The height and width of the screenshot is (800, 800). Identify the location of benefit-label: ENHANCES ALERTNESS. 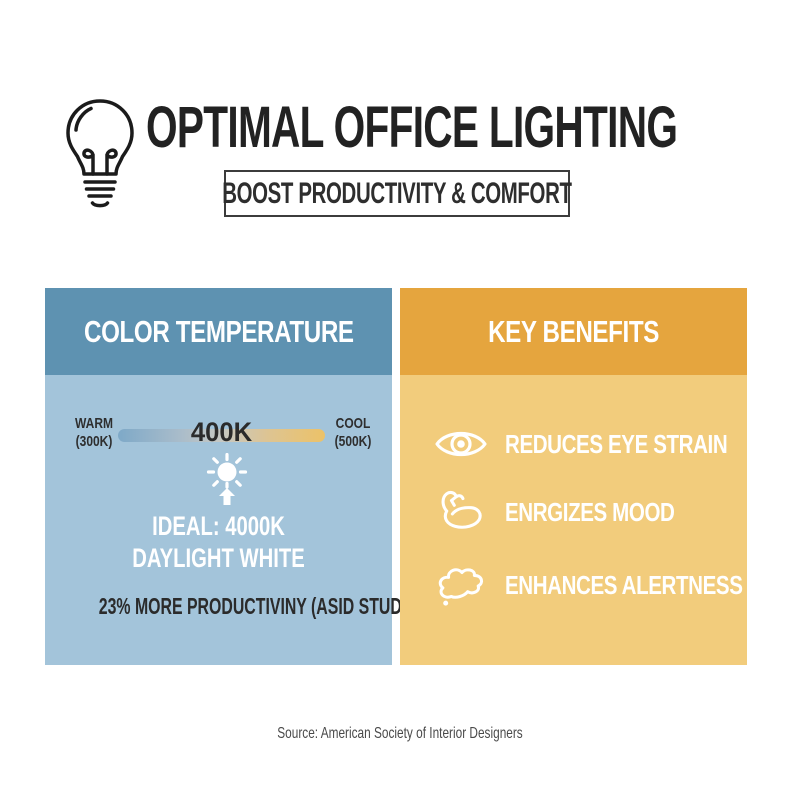
(624, 584).